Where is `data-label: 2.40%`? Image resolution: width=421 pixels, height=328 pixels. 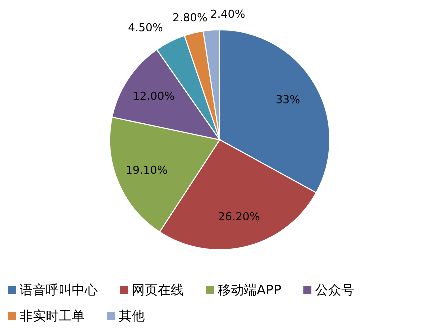 data-label: 2.40% is located at coordinates (228, 15).